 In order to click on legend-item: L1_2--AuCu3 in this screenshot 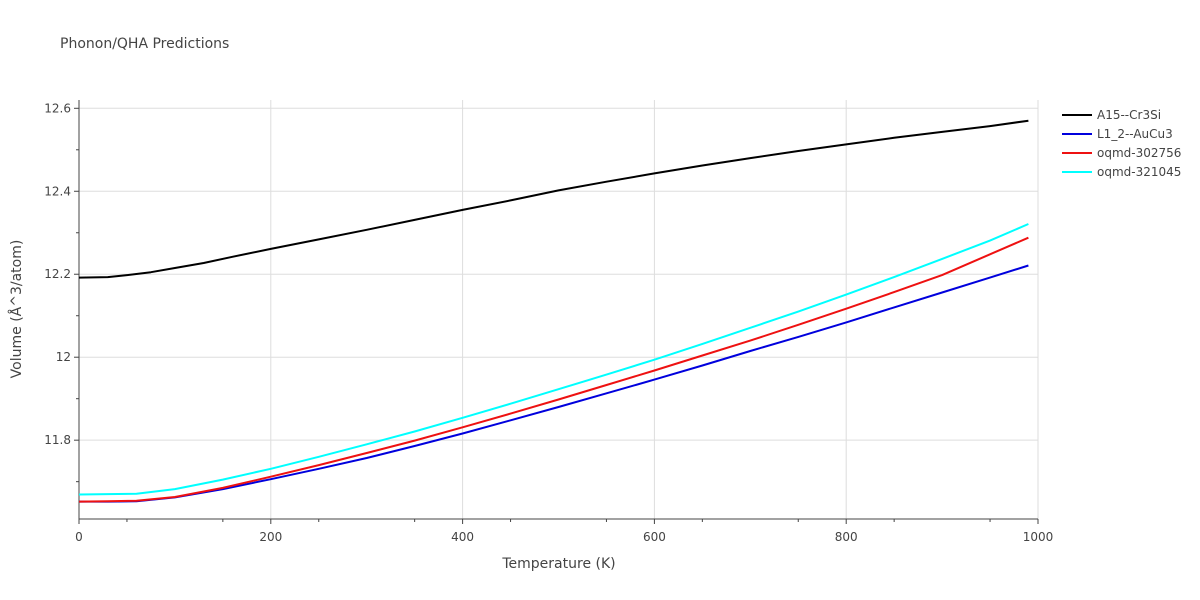, I will do `click(1117, 134)`.